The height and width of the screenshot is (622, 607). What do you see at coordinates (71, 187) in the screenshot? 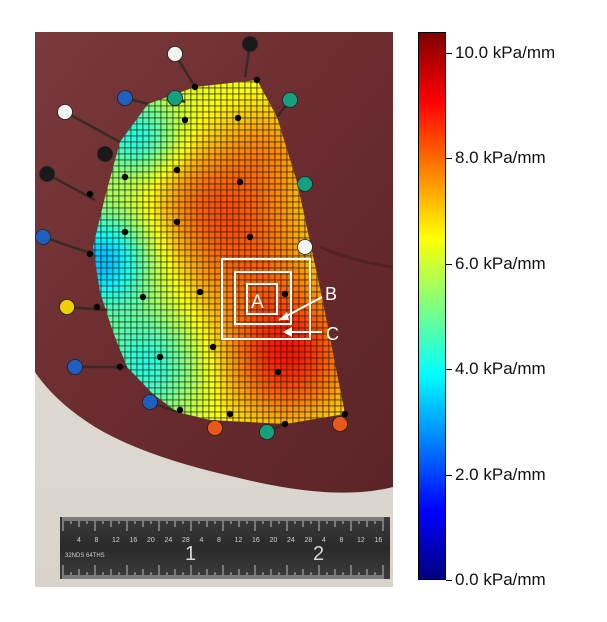
I see `pin-stick` at bounding box center [71, 187].